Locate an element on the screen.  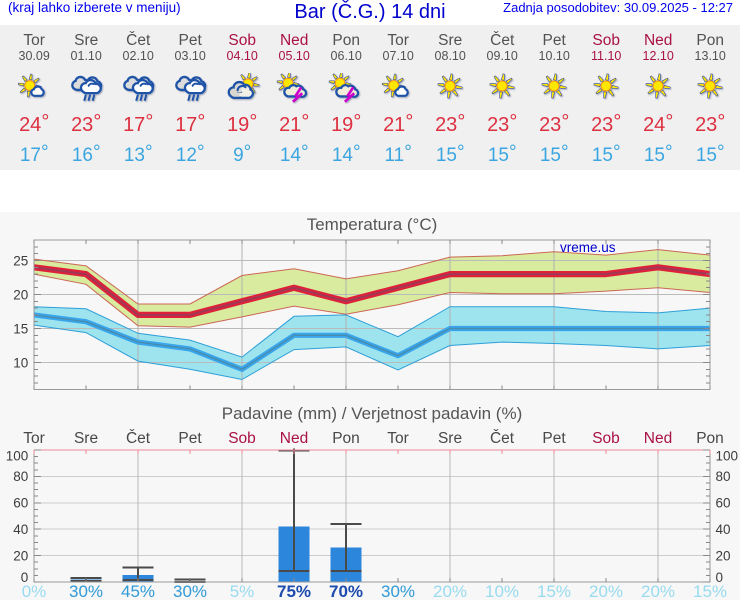
svg-text: 25 is located at coordinates (20, 260).